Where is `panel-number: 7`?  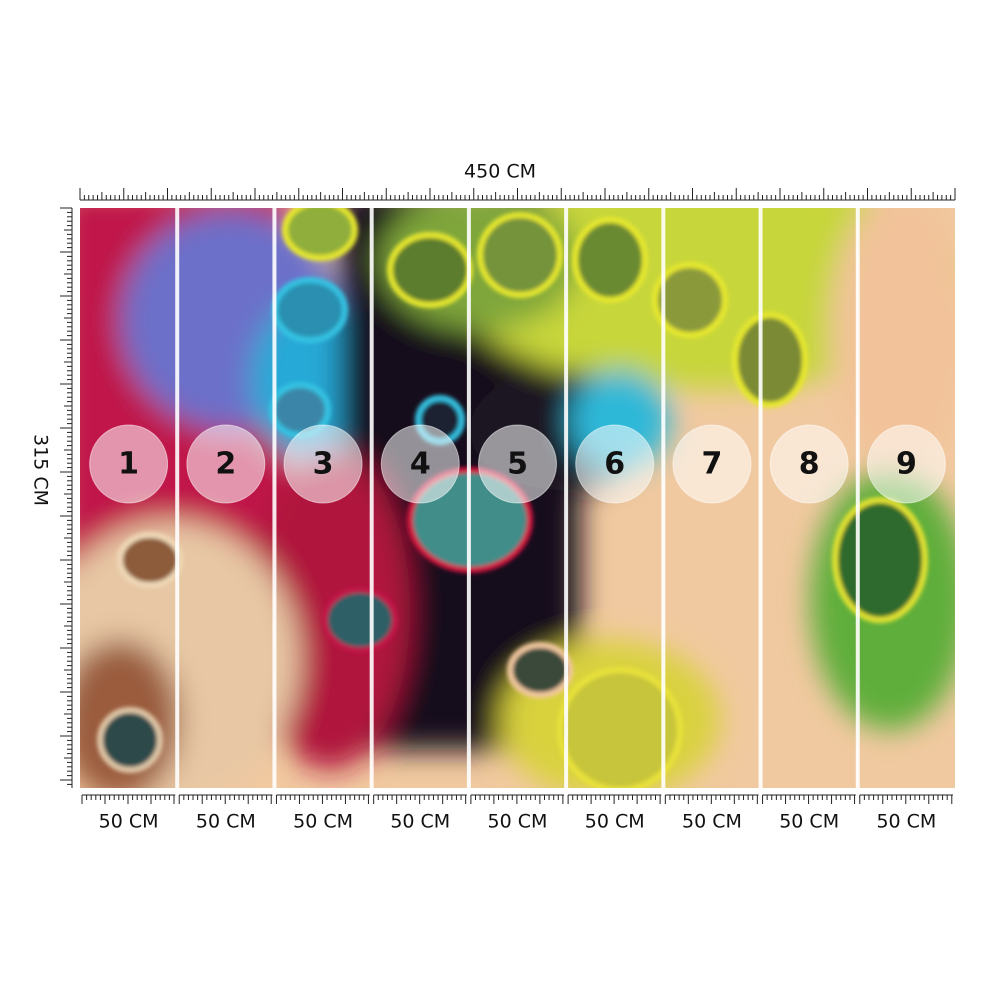
panel-number: 7 is located at coordinates (712, 464).